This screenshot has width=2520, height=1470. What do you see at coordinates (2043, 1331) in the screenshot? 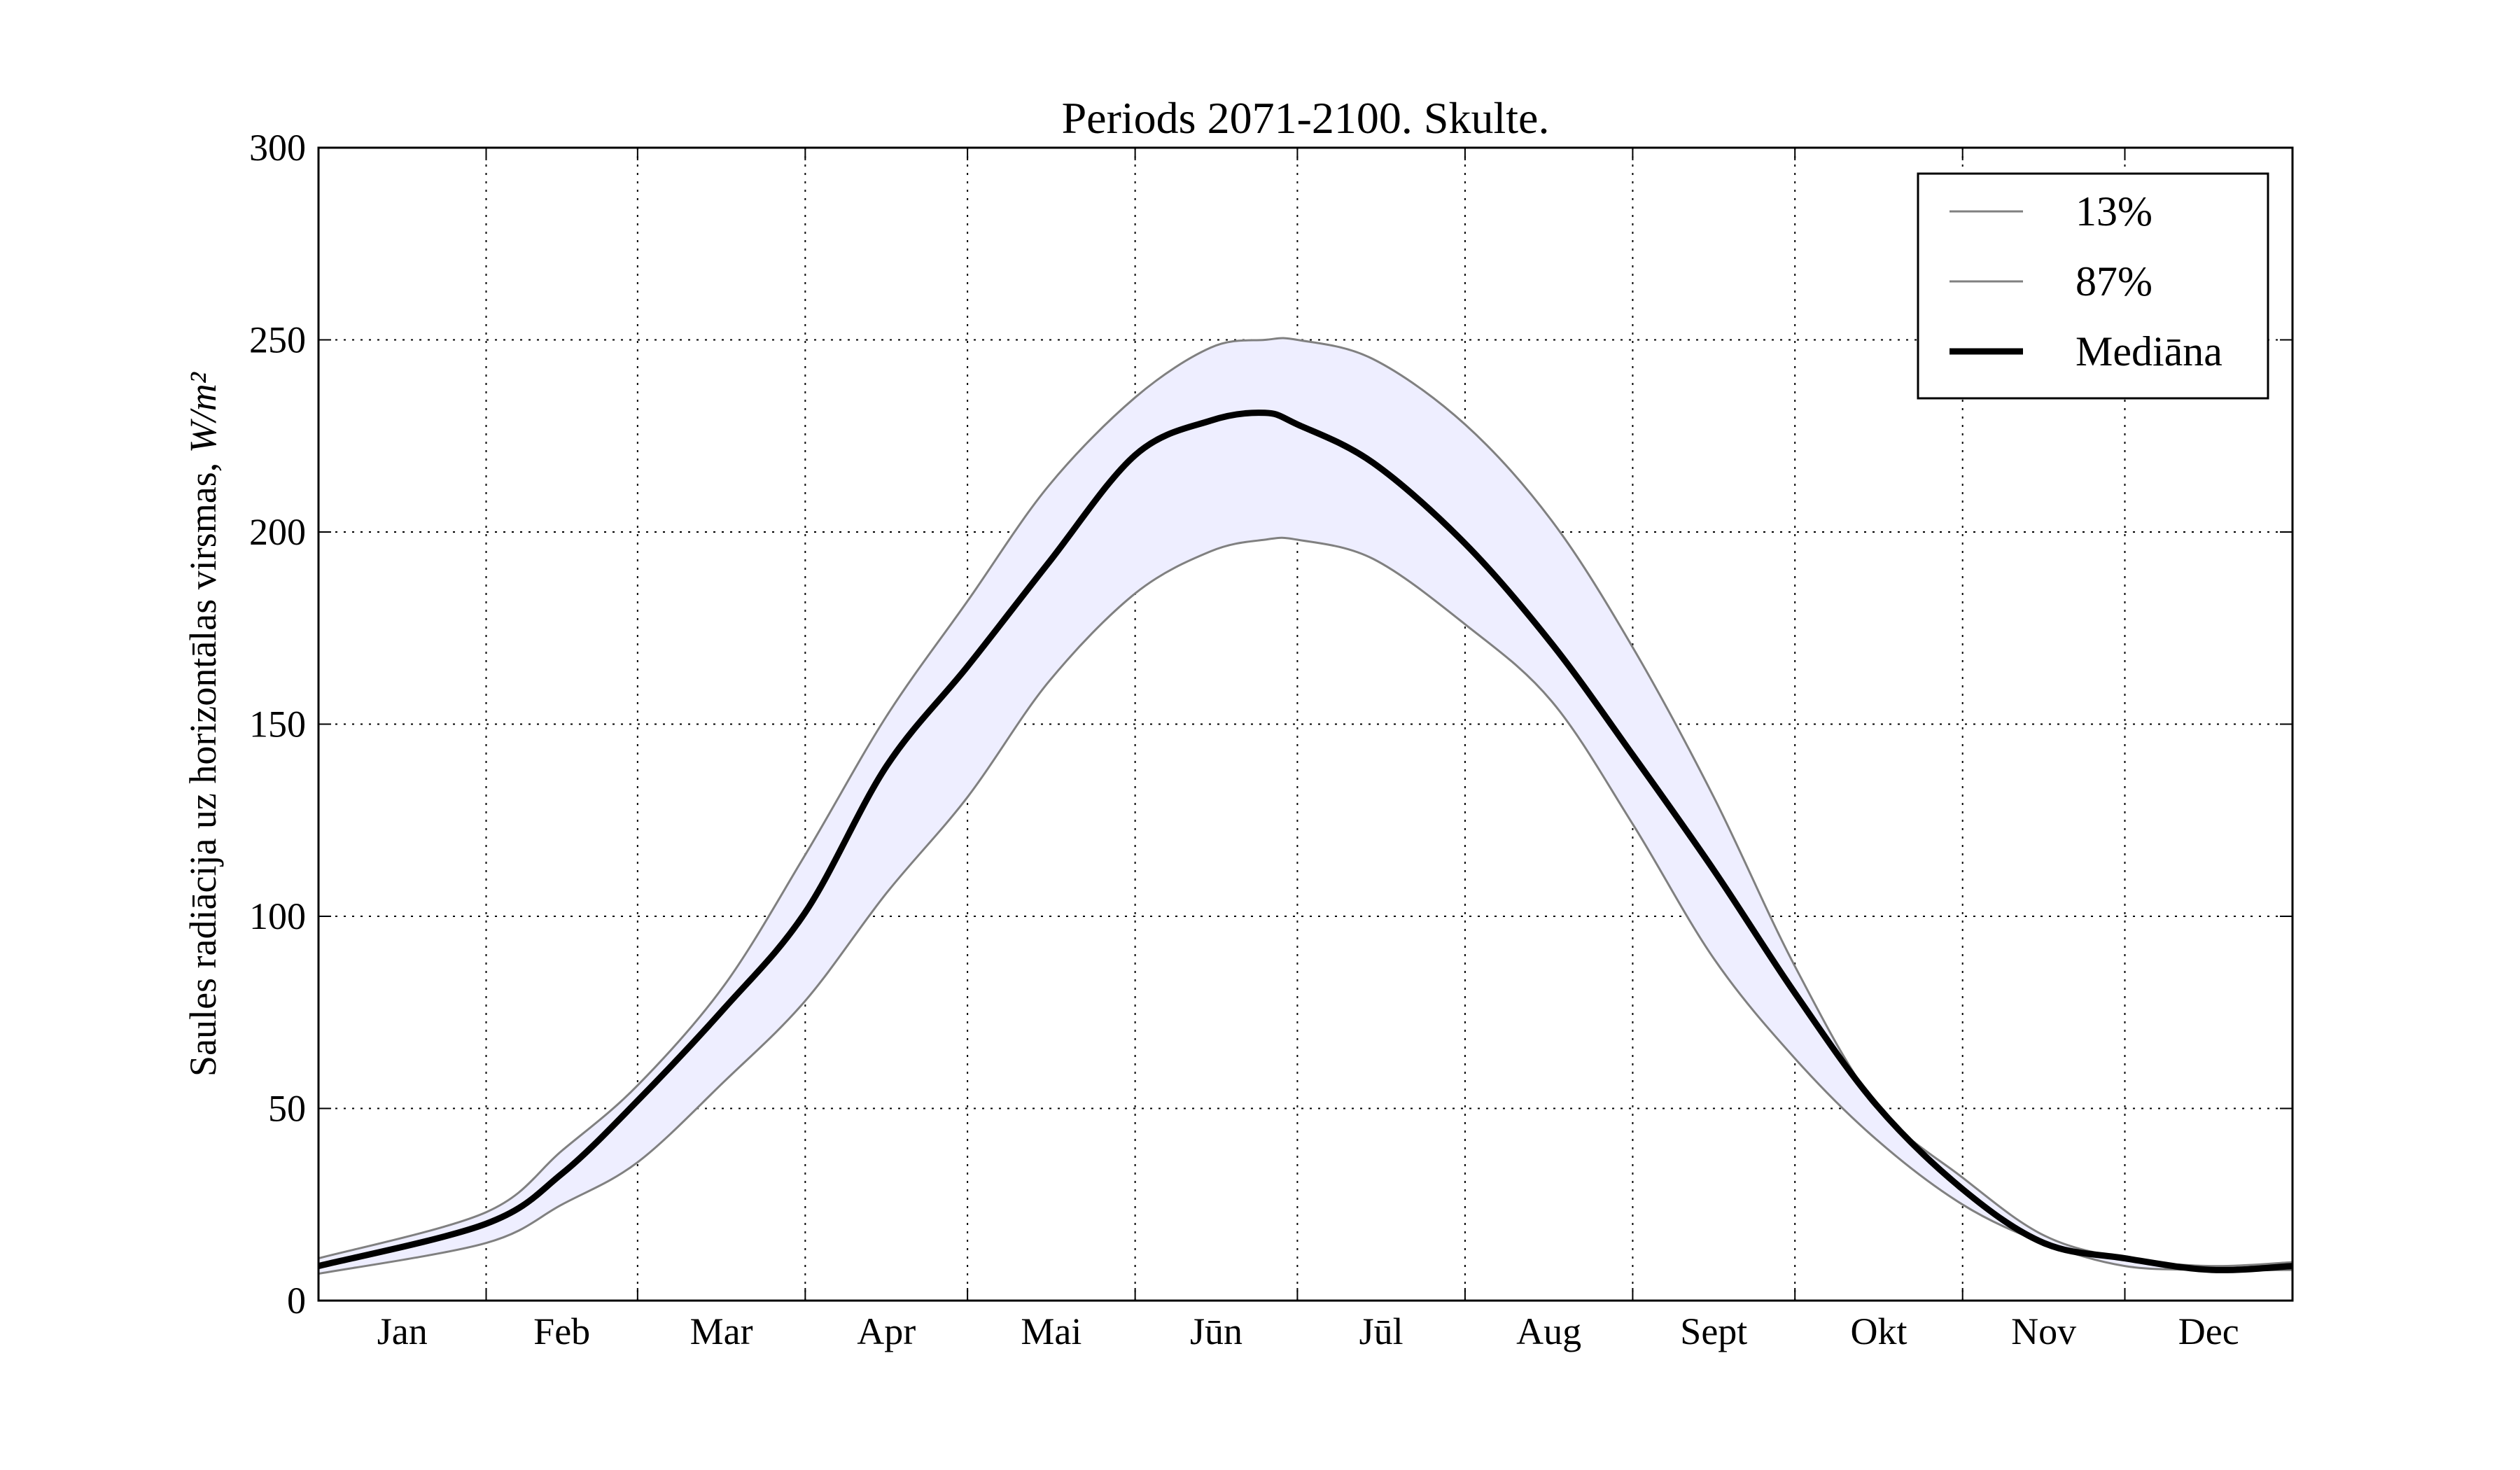
I see `x-tick-label: Nov` at bounding box center [2043, 1331].